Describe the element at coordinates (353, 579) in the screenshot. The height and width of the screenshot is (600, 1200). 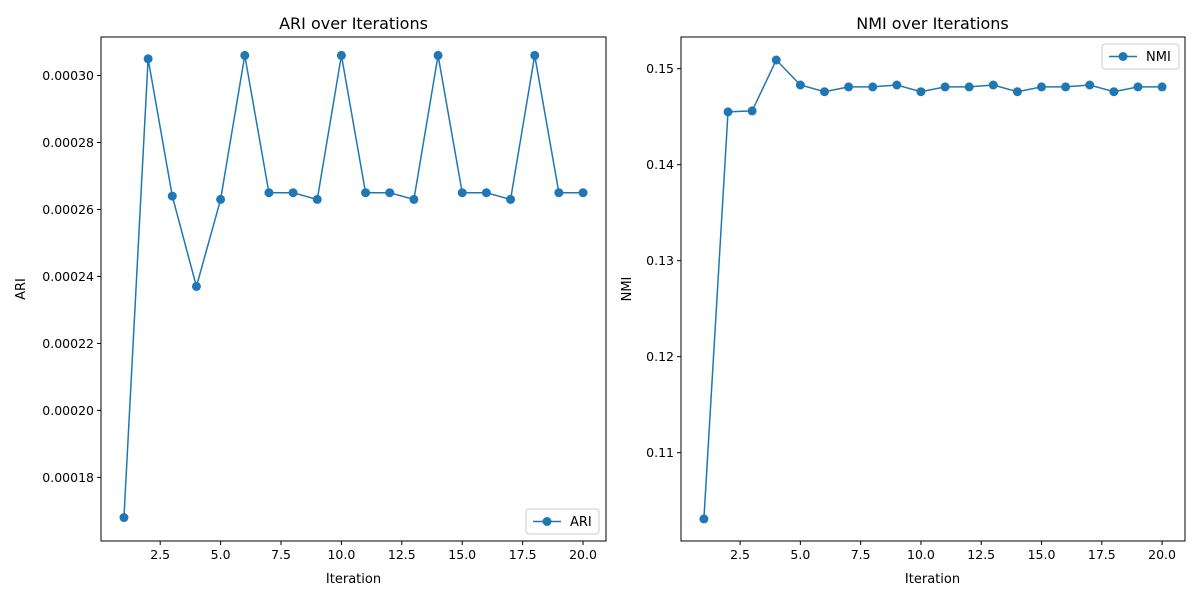
I see `ari-x-axis-label: Iteration` at that location.